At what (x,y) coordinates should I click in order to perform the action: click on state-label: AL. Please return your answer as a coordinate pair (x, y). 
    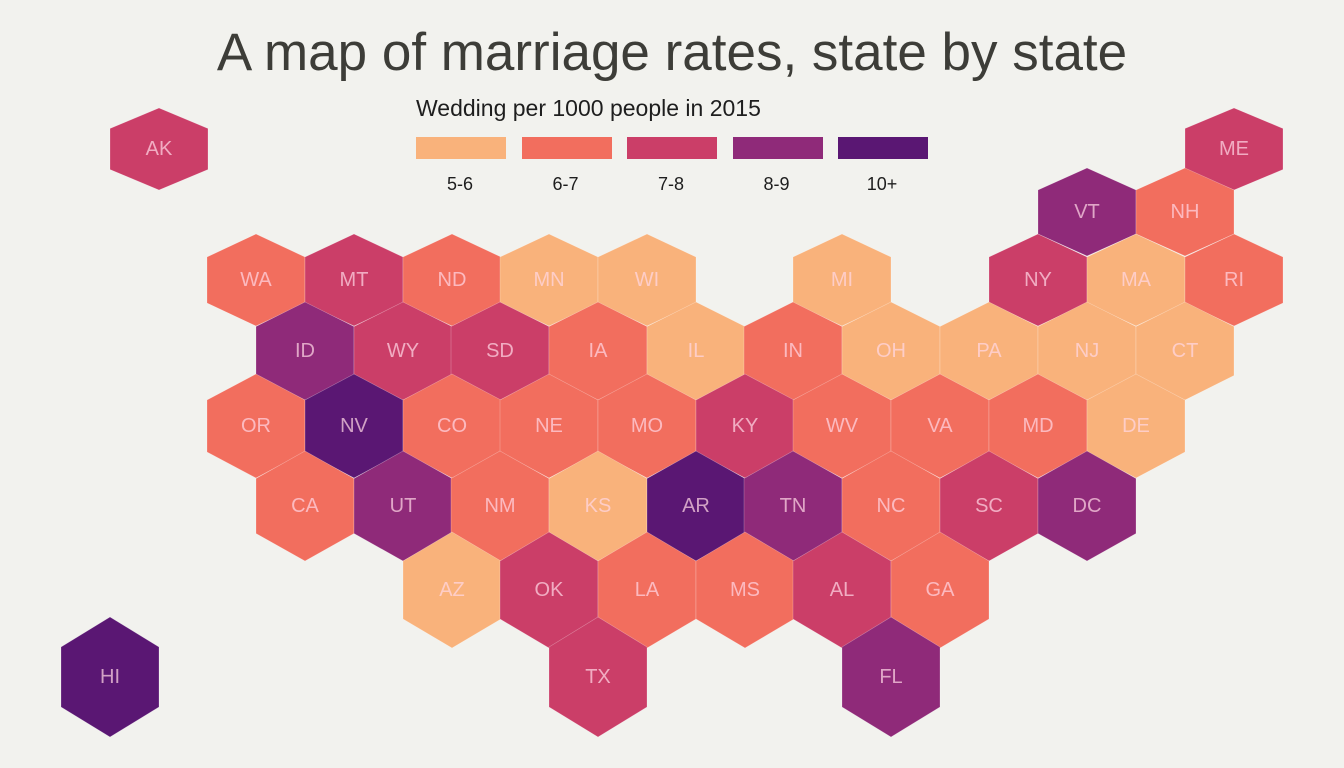
    Looking at the image, I should click on (842, 590).